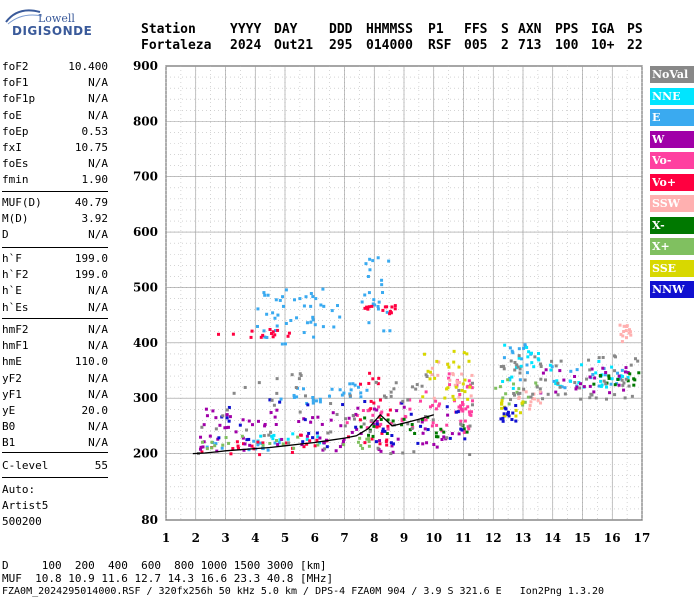 This screenshot has height=600, width=700. I want to click on param-row: D N/A, so click(55, 235).